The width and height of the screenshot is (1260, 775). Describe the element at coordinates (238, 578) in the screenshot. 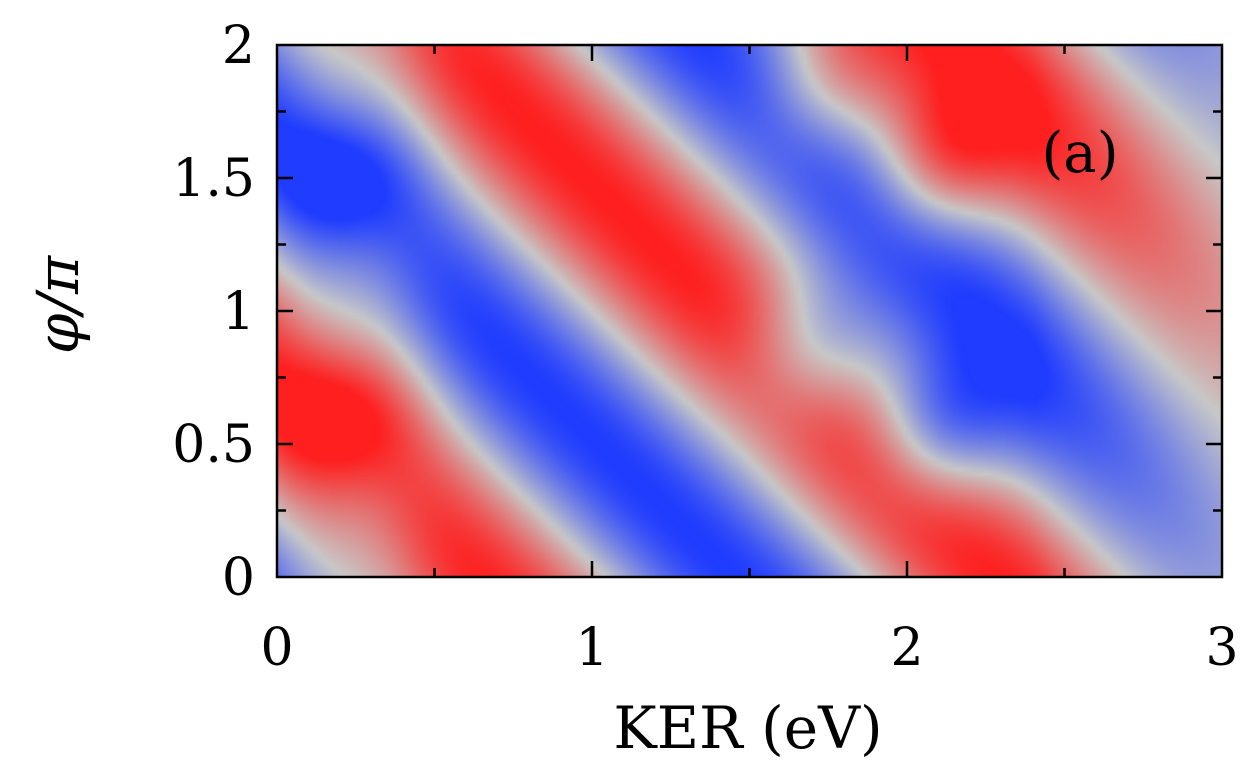

I see `y-tick-label: 0` at that location.